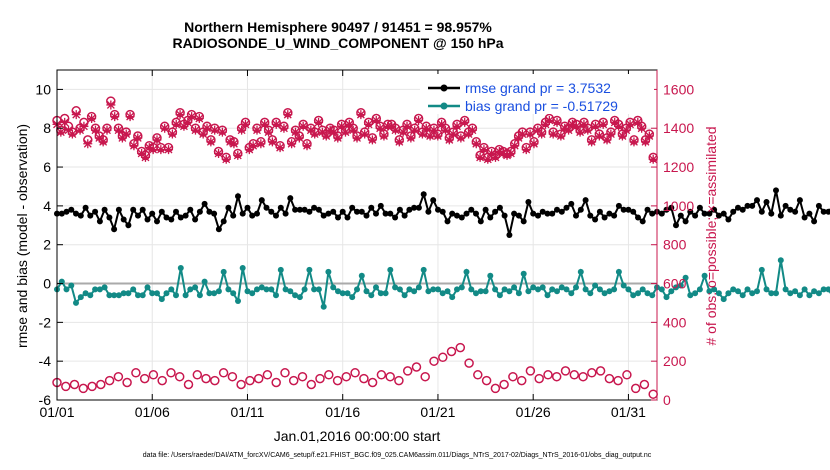 Image resolution: width=830 pixels, height=470 pixels. What do you see at coordinates (22, 236) in the screenshot?
I see `y-axis-label: rmse and bias (model - observation)` at bounding box center [22, 236].